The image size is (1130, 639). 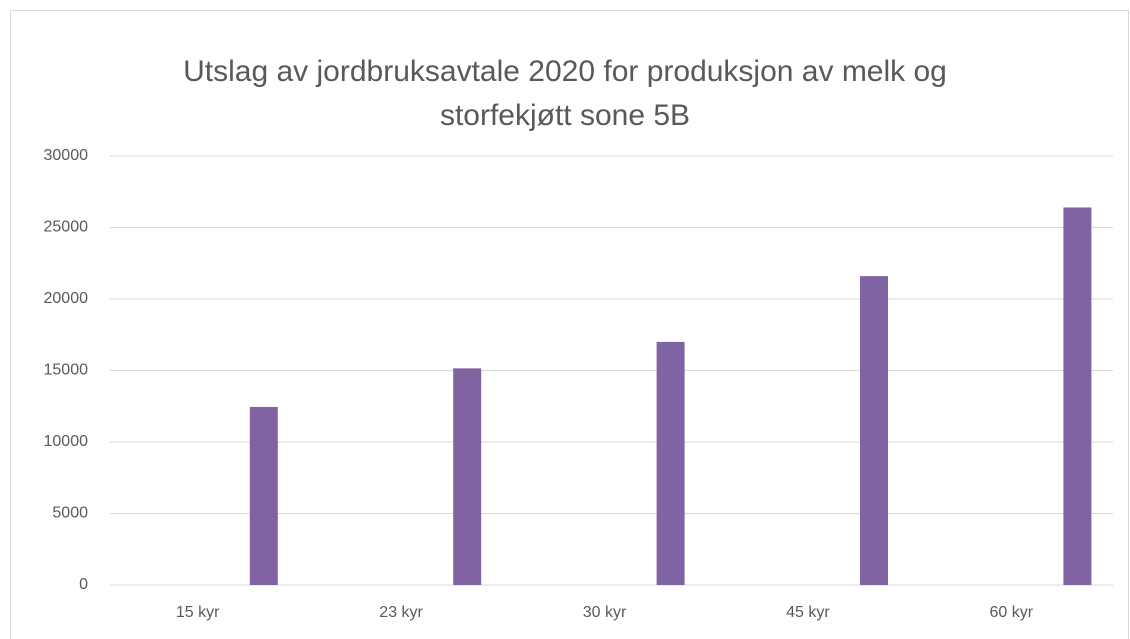 What do you see at coordinates (66, 155) in the screenshot?
I see `y-tick-label: 30000` at bounding box center [66, 155].